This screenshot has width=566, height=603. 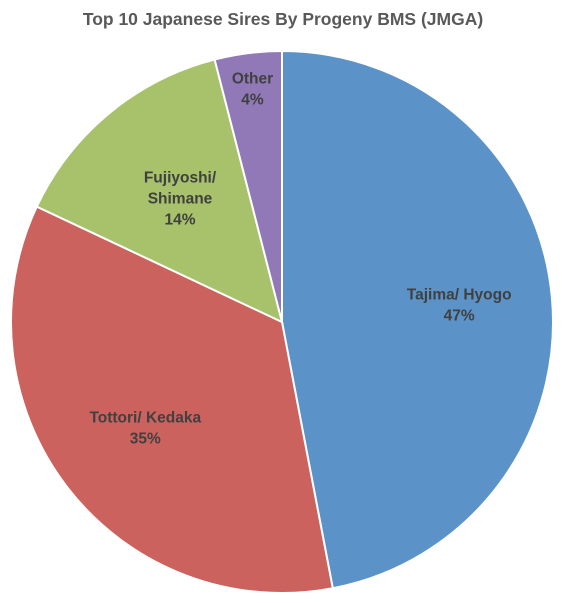 What do you see at coordinates (252, 78) in the screenshot?
I see `slice-label-line: Other` at bounding box center [252, 78].